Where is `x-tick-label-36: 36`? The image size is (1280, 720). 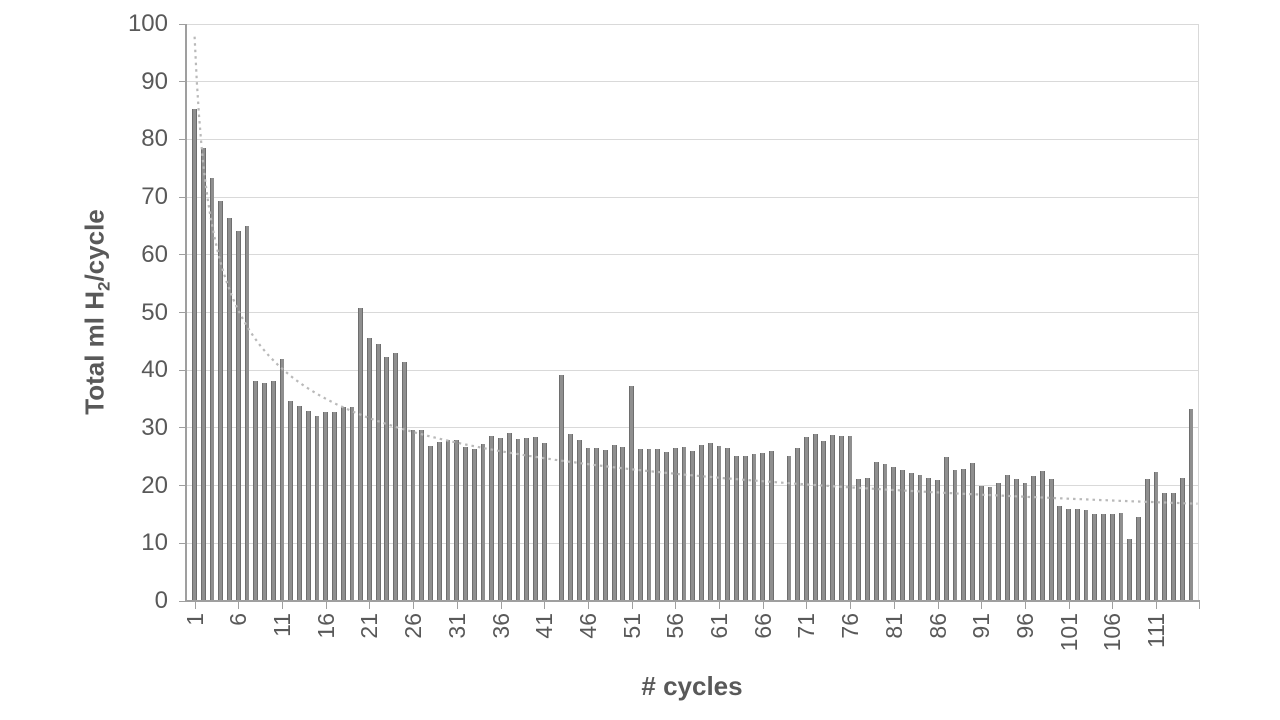
x-tick-label-36: 36 is located at coordinates (500, 626).